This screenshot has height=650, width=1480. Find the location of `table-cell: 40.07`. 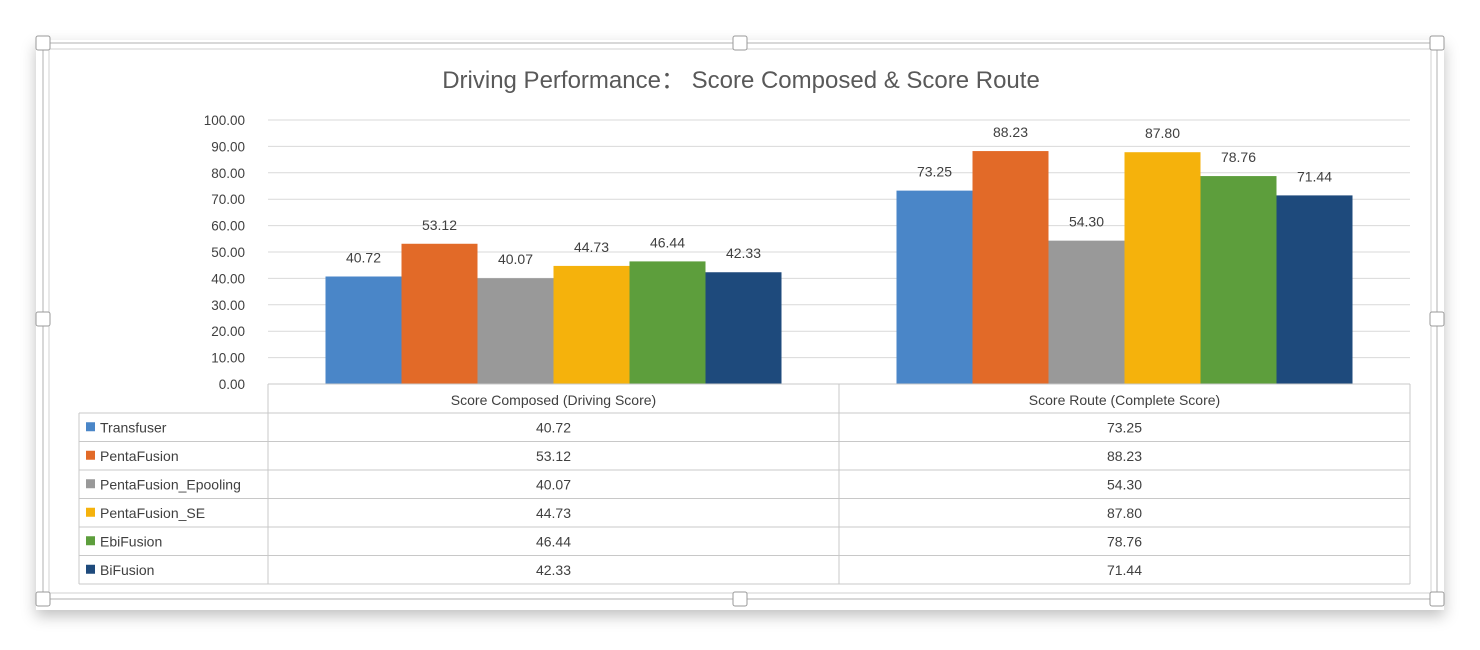

table-cell: 40.07 is located at coordinates (553, 484).